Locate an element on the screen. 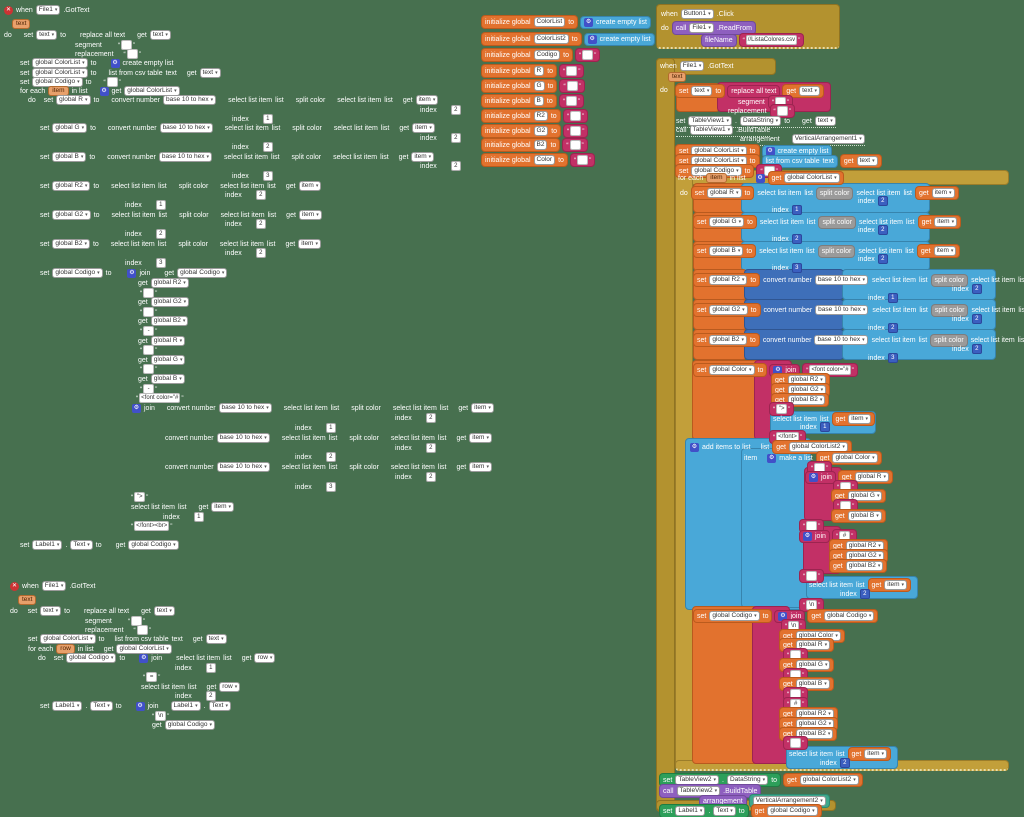 The image size is (1024, 817). block-segment: ⚙ create empty list is located at coordinates (619, 39).